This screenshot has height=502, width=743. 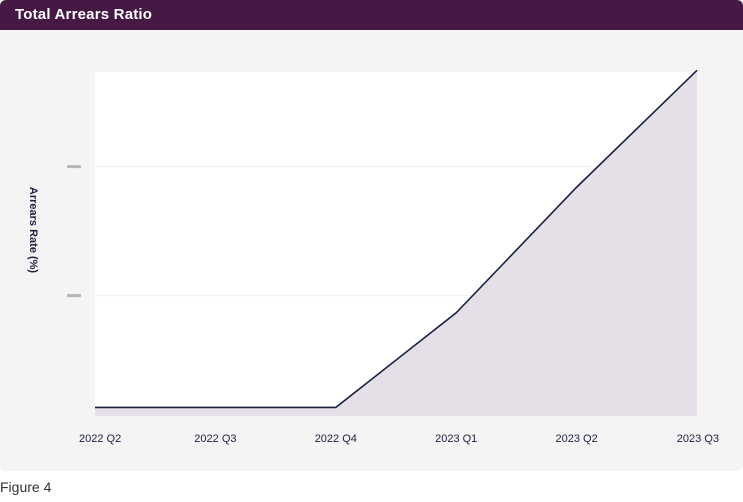 I want to click on chart-title: Total Arrears Ratio, so click(x=84, y=14).